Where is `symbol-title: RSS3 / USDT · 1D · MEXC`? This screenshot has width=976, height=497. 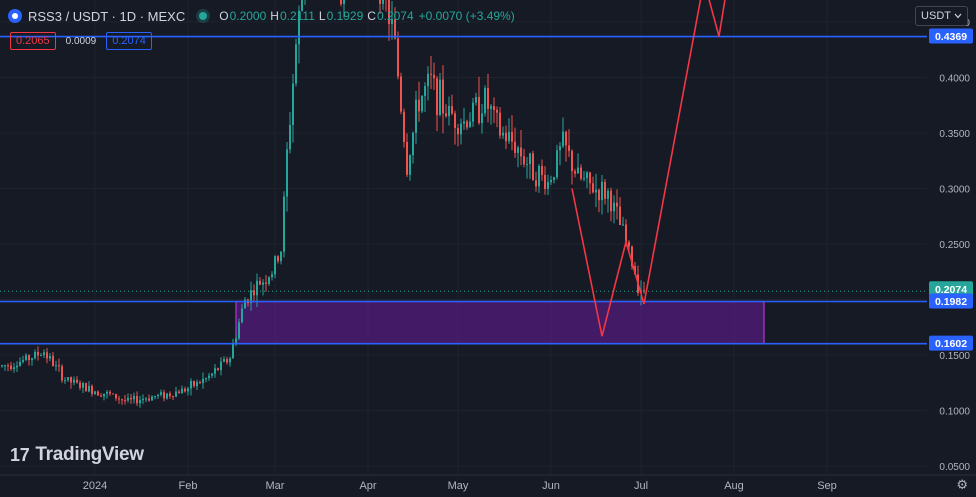 symbol-title: RSS3 / USDT · 1D · MEXC is located at coordinates (107, 16).